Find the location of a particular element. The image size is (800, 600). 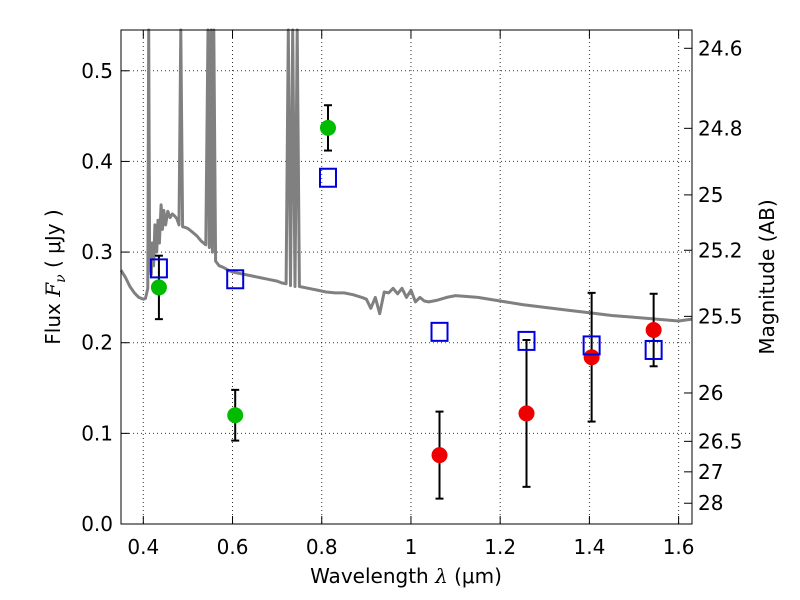

y2-tick-label: 25.5 is located at coordinates (720, 316).